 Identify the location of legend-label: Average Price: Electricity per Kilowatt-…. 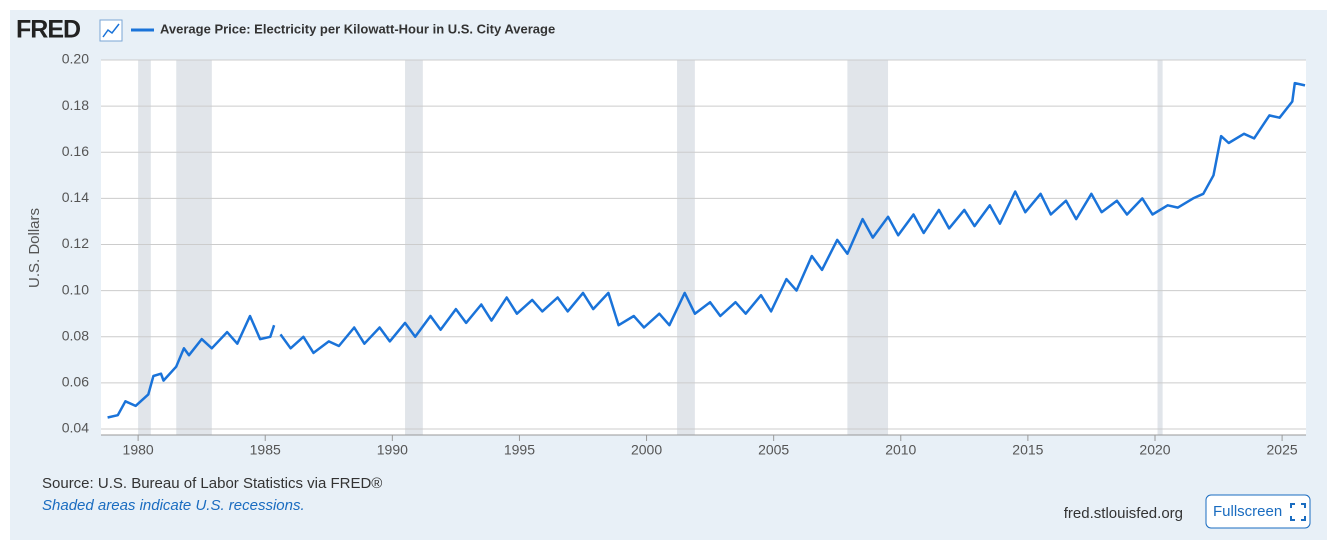
(357, 28).